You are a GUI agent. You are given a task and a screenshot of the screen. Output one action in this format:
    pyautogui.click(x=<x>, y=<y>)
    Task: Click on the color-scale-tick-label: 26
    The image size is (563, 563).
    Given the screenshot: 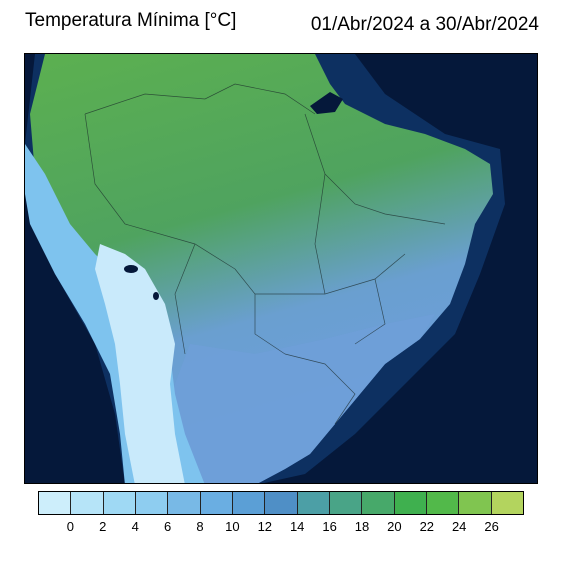 What is the action you would take?
    pyautogui.click(x=491, y=526)
    